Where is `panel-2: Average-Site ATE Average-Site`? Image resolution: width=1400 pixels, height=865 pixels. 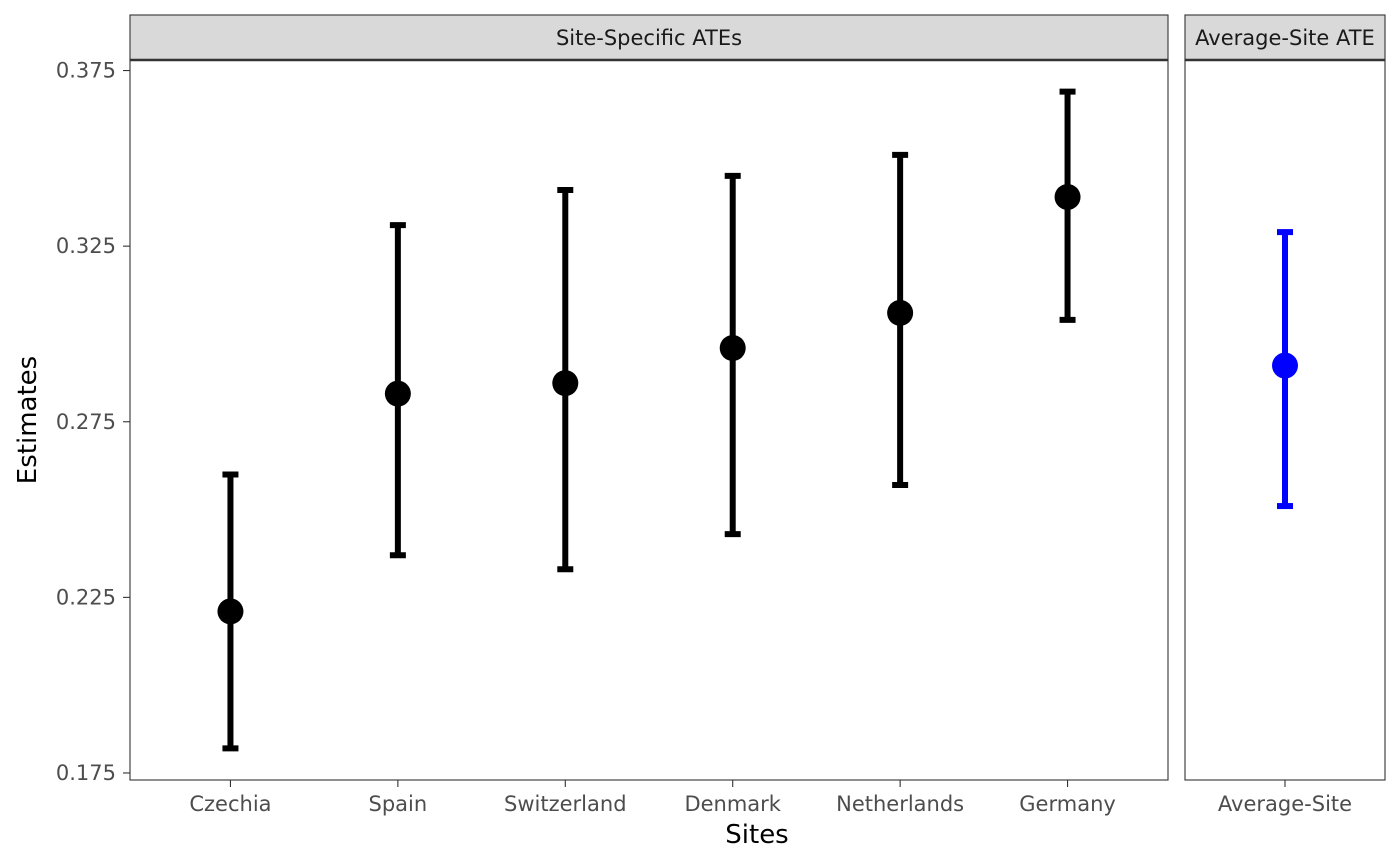
panel-2: Average-Site ATE Average-Site is located at coordinates (1285, 415).